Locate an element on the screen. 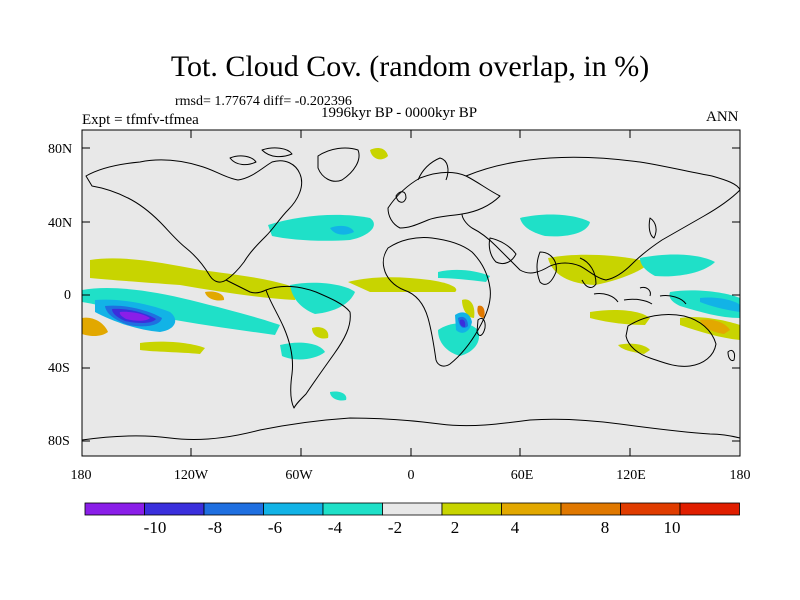 This screenshot has height=600, width=800. lat-tick-label: 80N is located at coordinates (60, 149).